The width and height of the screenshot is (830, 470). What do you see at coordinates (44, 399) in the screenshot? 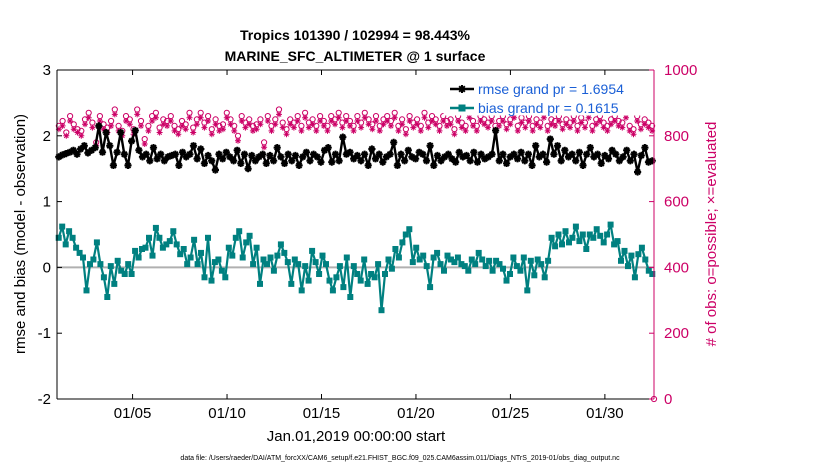
I see `y-tick-label-left-0: -2` at bounding box center [44, 399].